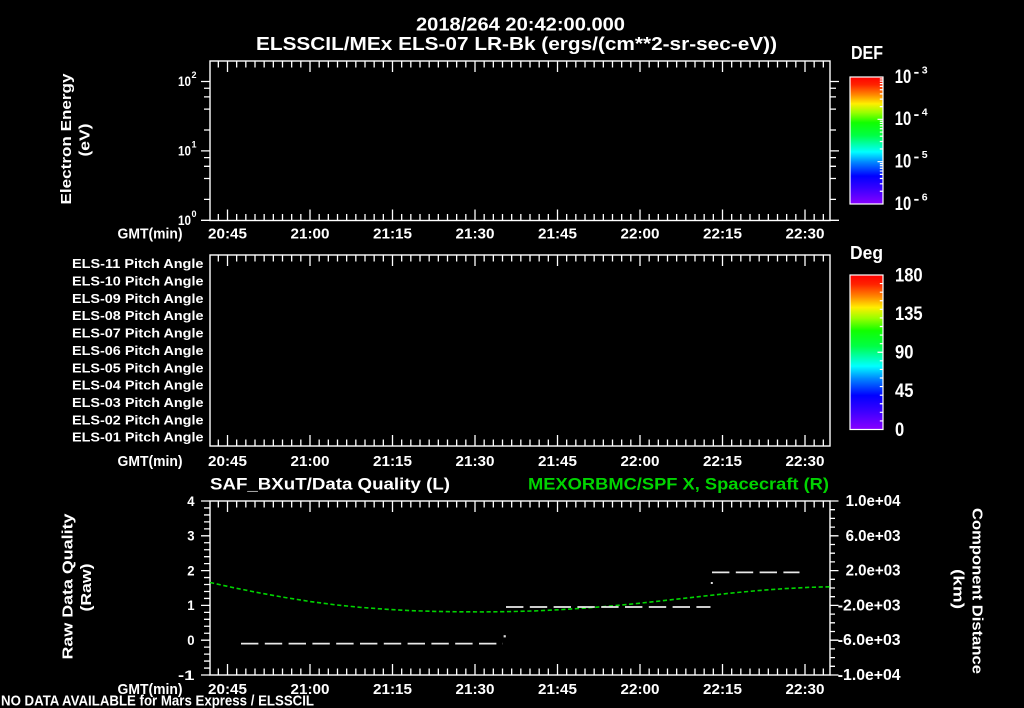 This screenshot has width=1024, height=708. What do you see at coordinates (909, 275) in the screenshot?
I see `svg-text: 180` at bounding box center [909, 275].